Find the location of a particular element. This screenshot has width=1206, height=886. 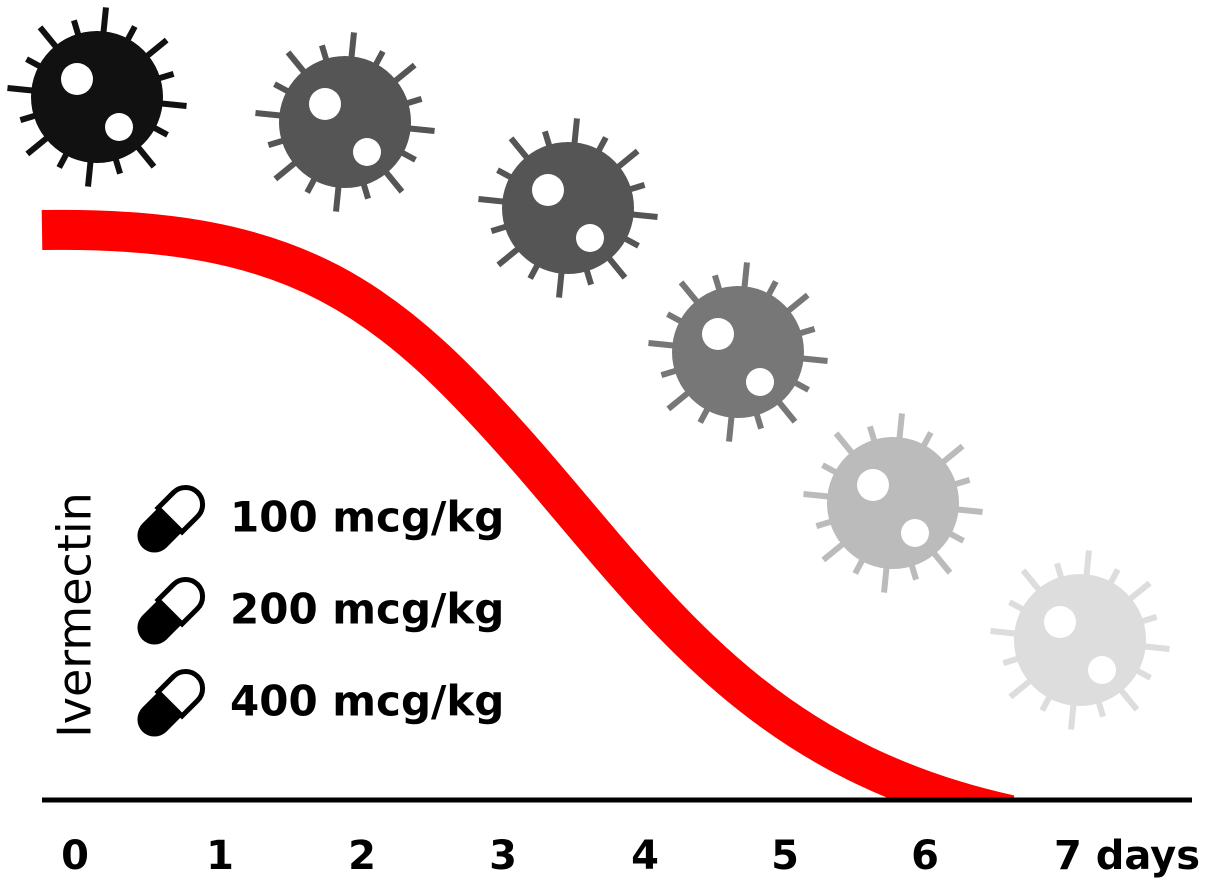

time-label: 1 is located at coordinates (220, 856).